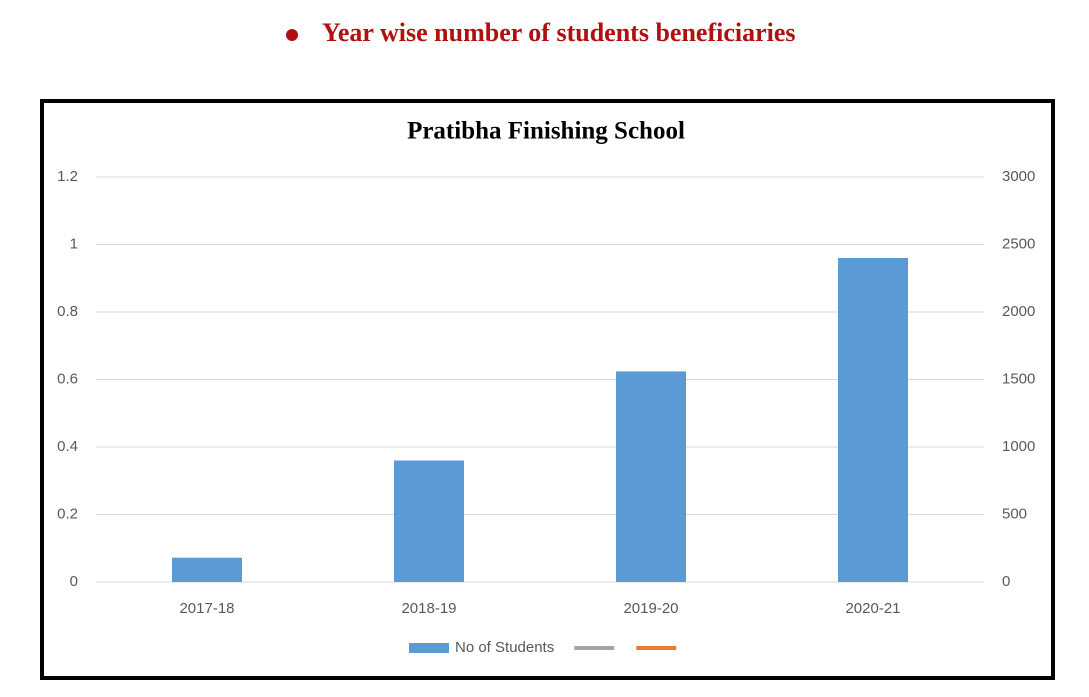 The height and width of the screenshot is (697, 1089). I want to click on chart-title: Pratibha Finishing School, so click(546, 131).